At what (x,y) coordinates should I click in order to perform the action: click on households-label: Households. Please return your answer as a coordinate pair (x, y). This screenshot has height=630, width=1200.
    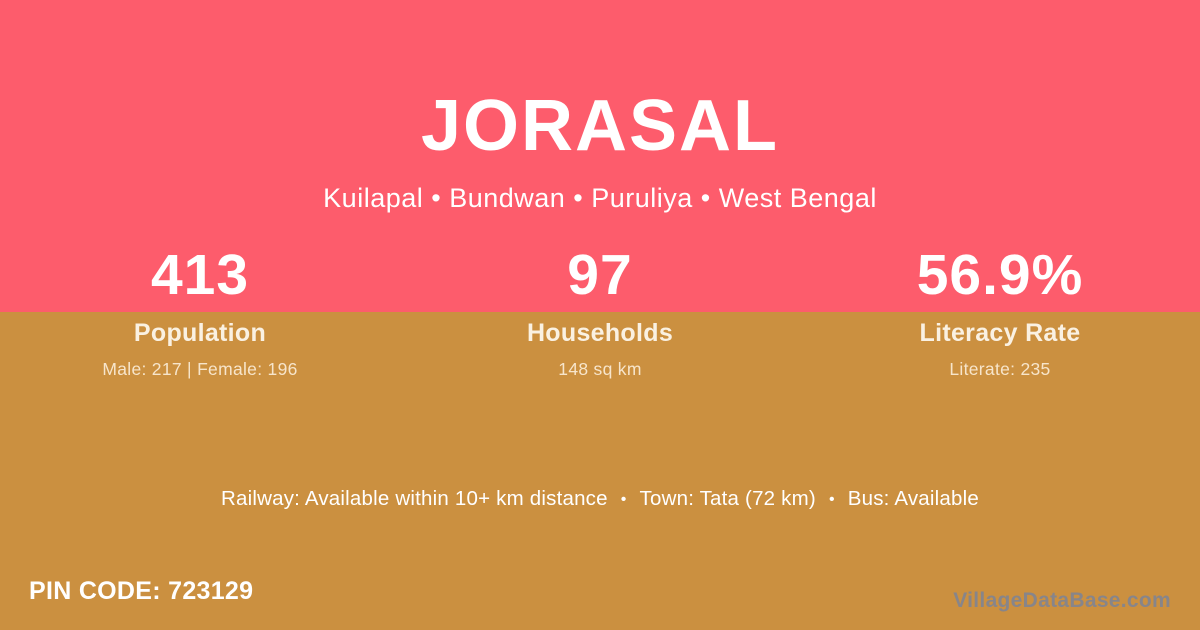
    Looking at the image, I should click on (600, 333).